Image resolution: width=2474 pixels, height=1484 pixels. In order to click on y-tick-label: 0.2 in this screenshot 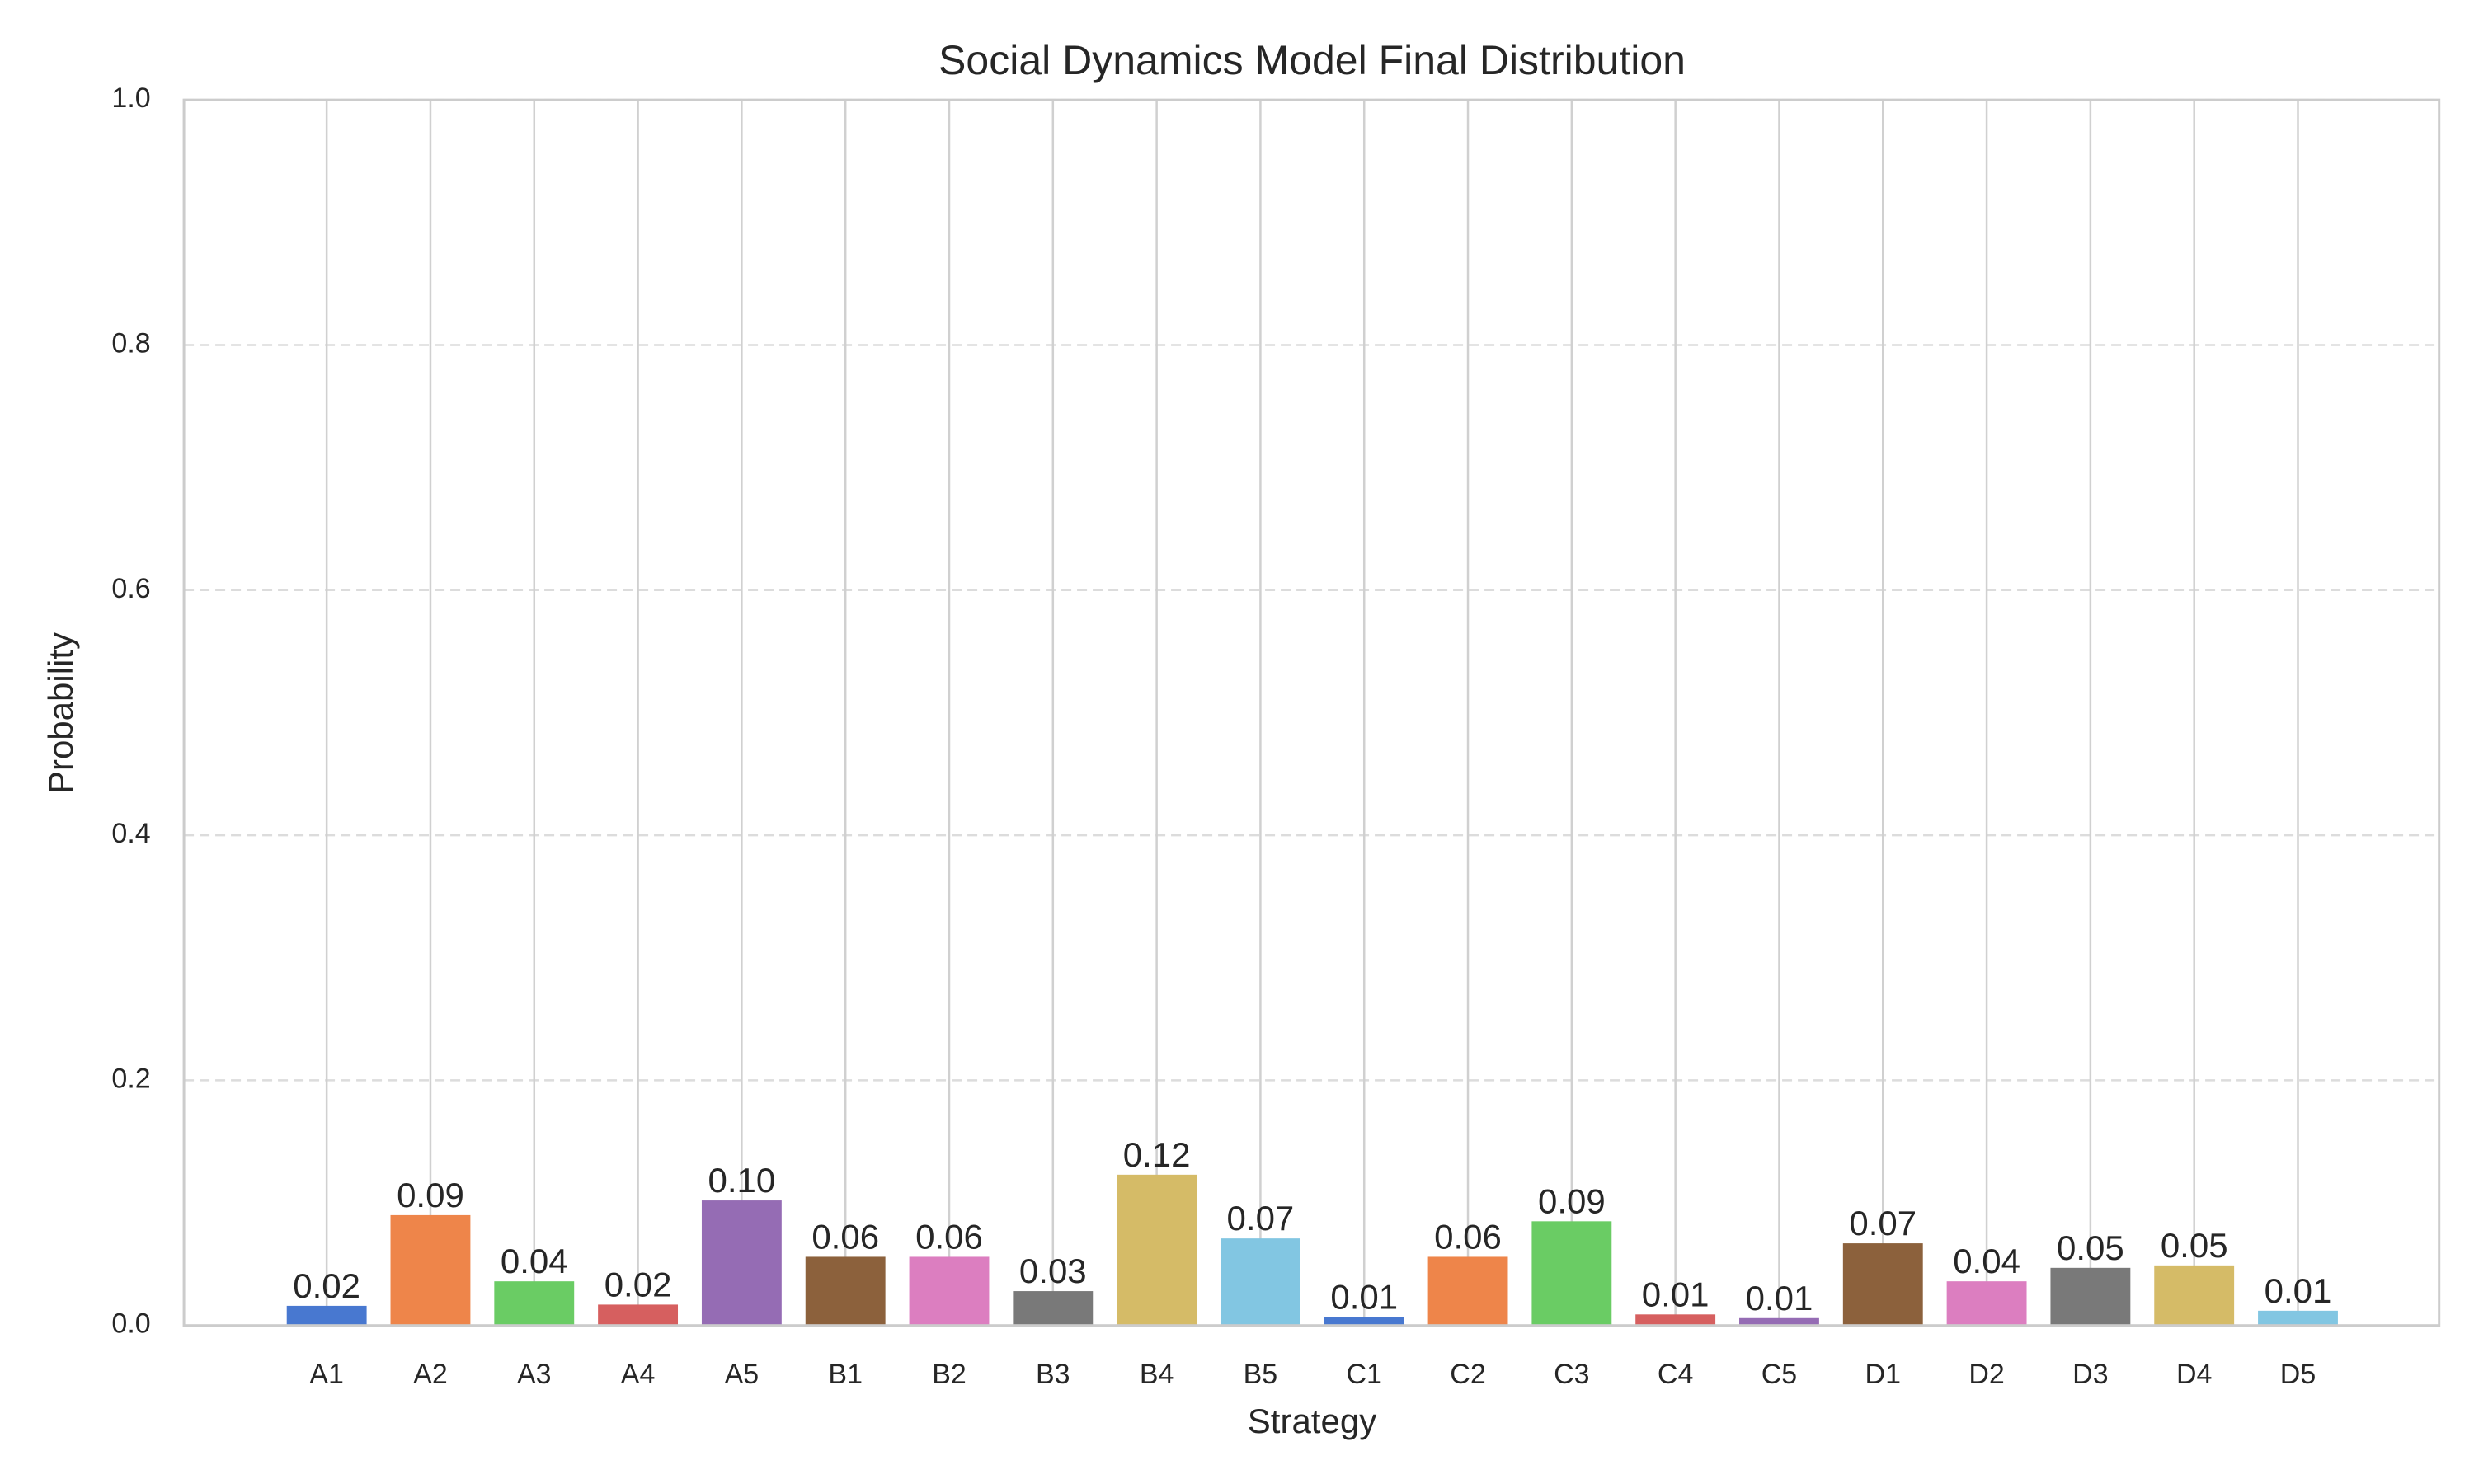, I will do `click(130, 1078)`.